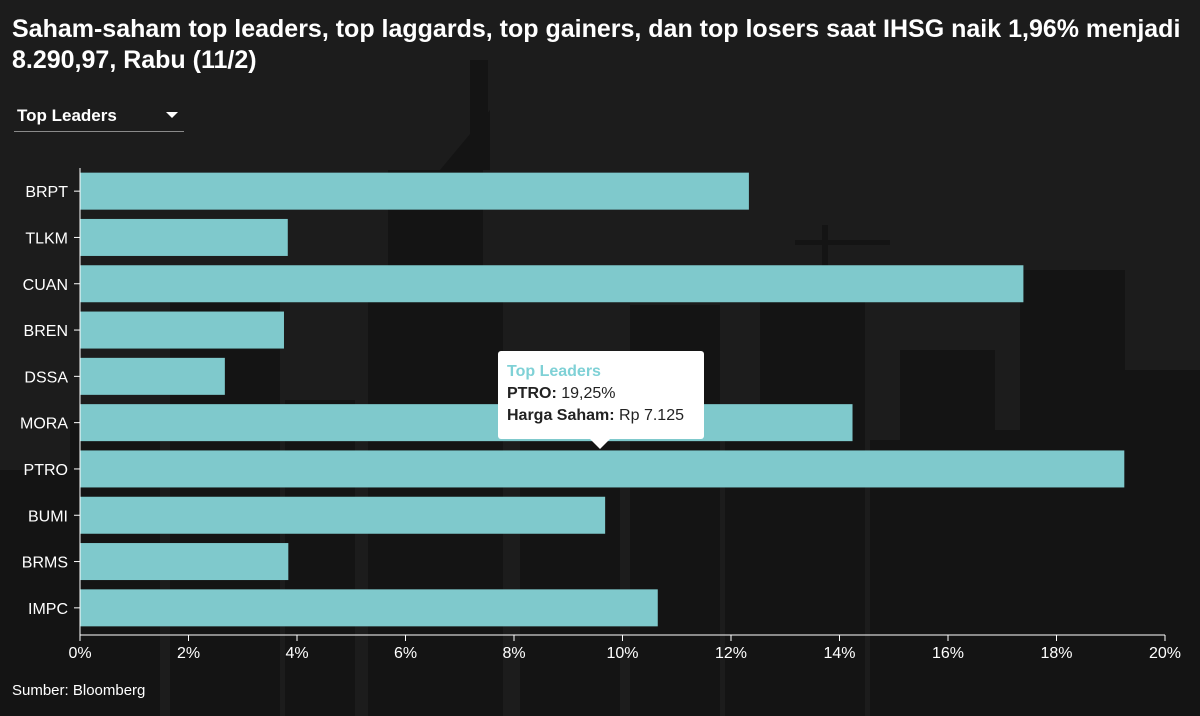 The image size is (1200, 716). What do you see at coordinates (46, 377) in the screenshot?
I see `y-tick-label: DSSA` at bounding box center [46, 377].